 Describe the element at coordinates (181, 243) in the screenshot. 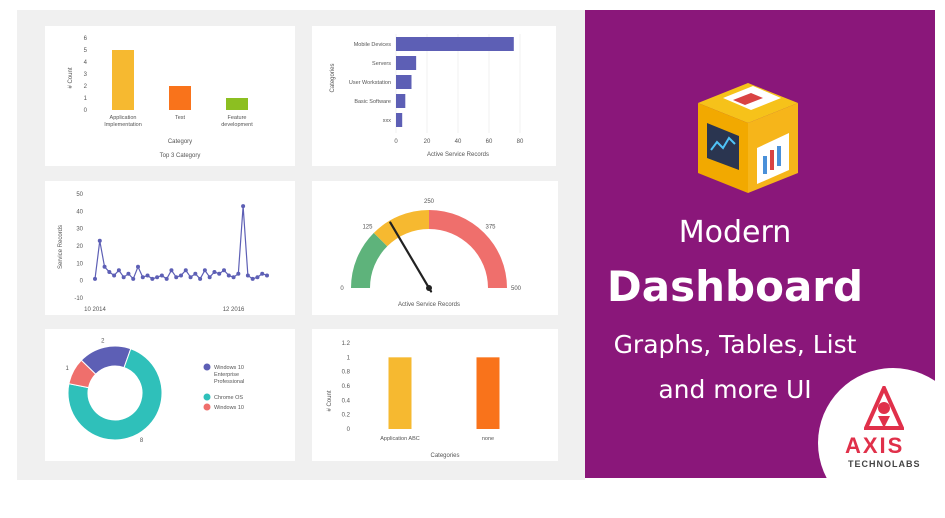

I see `series-line` at that location.